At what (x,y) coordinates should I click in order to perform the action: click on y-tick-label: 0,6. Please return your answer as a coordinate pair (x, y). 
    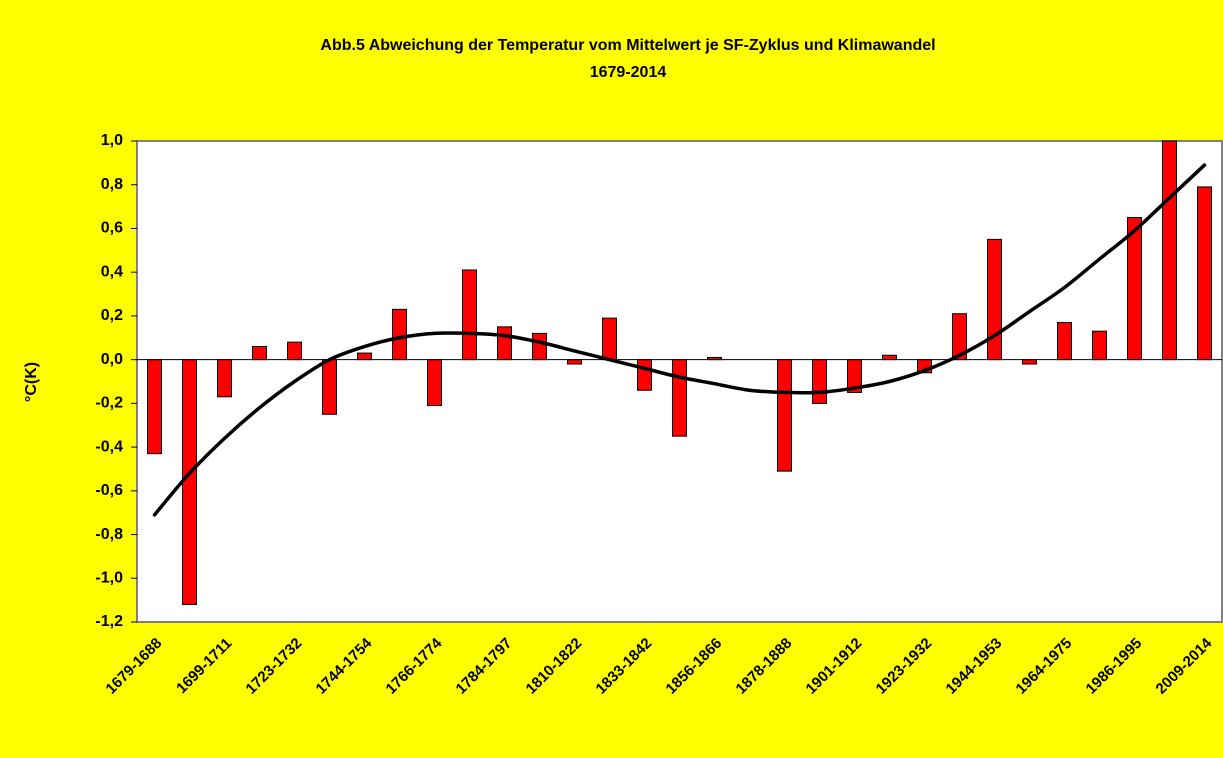
    Looking at the image, I should click on (112, 228).